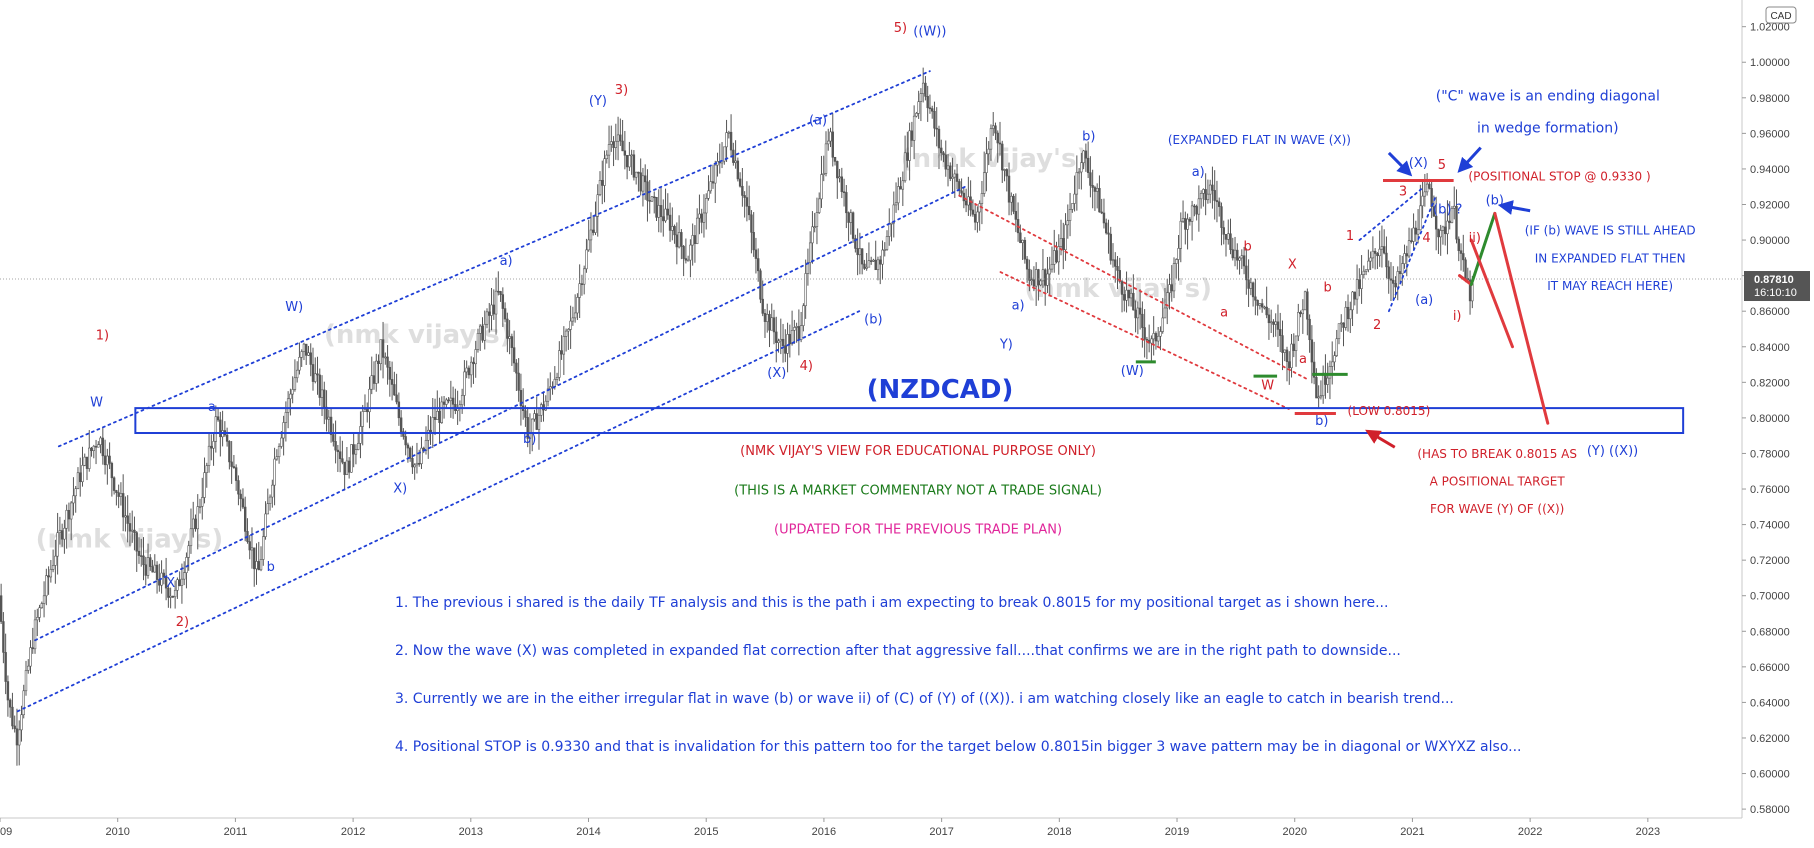 This screenshot has height=848, width=1814. Describe the element at coordinates (1321, 421) in the screenshot. I see `wave-label: b)` at that location.